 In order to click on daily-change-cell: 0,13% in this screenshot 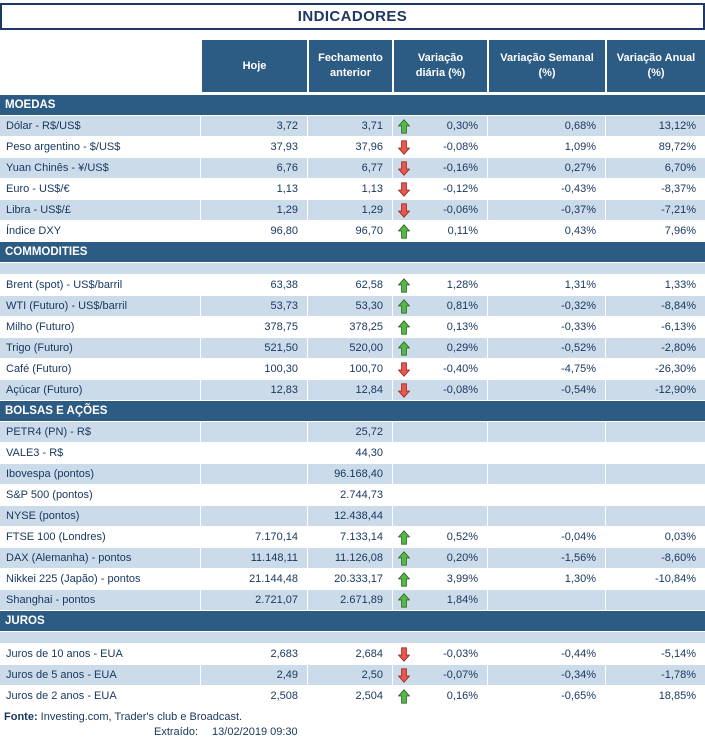, I will do `click(439, 327)`.